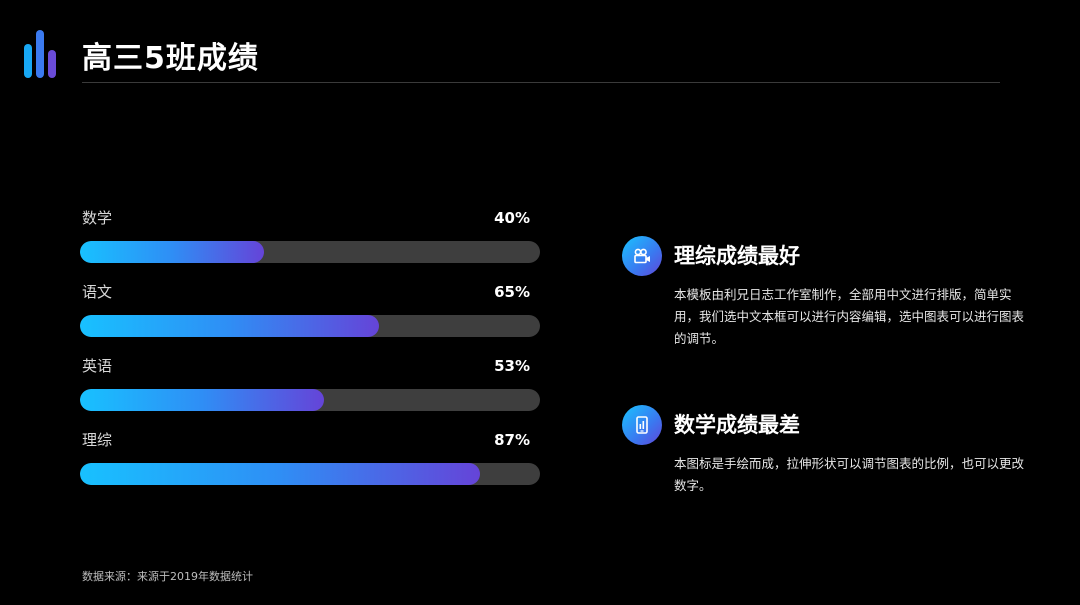 The height and width of the screenshot is (605, 1080). Describe the element at coordinates (97, 218) in the screenshot. I see `category-label: 数学` at that location.